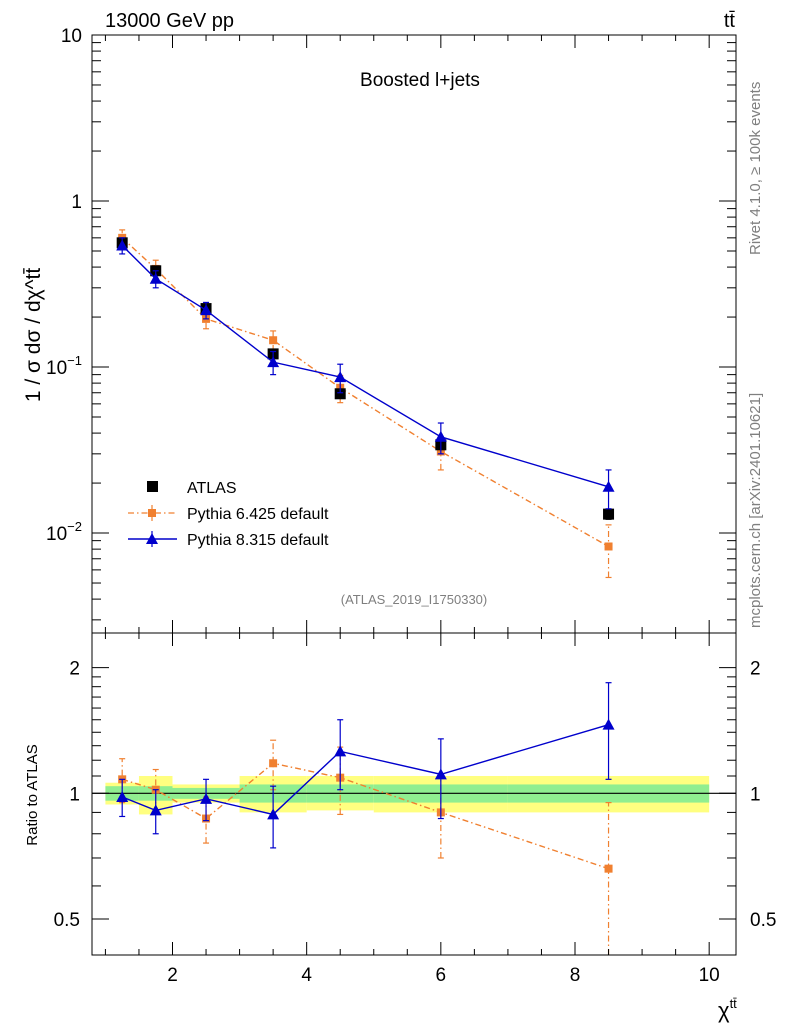  What do you see at coordinates (727, 1009) in the screenshot?
I see `x-axis-label: χtt̄` at bounding box center [727, 1009].